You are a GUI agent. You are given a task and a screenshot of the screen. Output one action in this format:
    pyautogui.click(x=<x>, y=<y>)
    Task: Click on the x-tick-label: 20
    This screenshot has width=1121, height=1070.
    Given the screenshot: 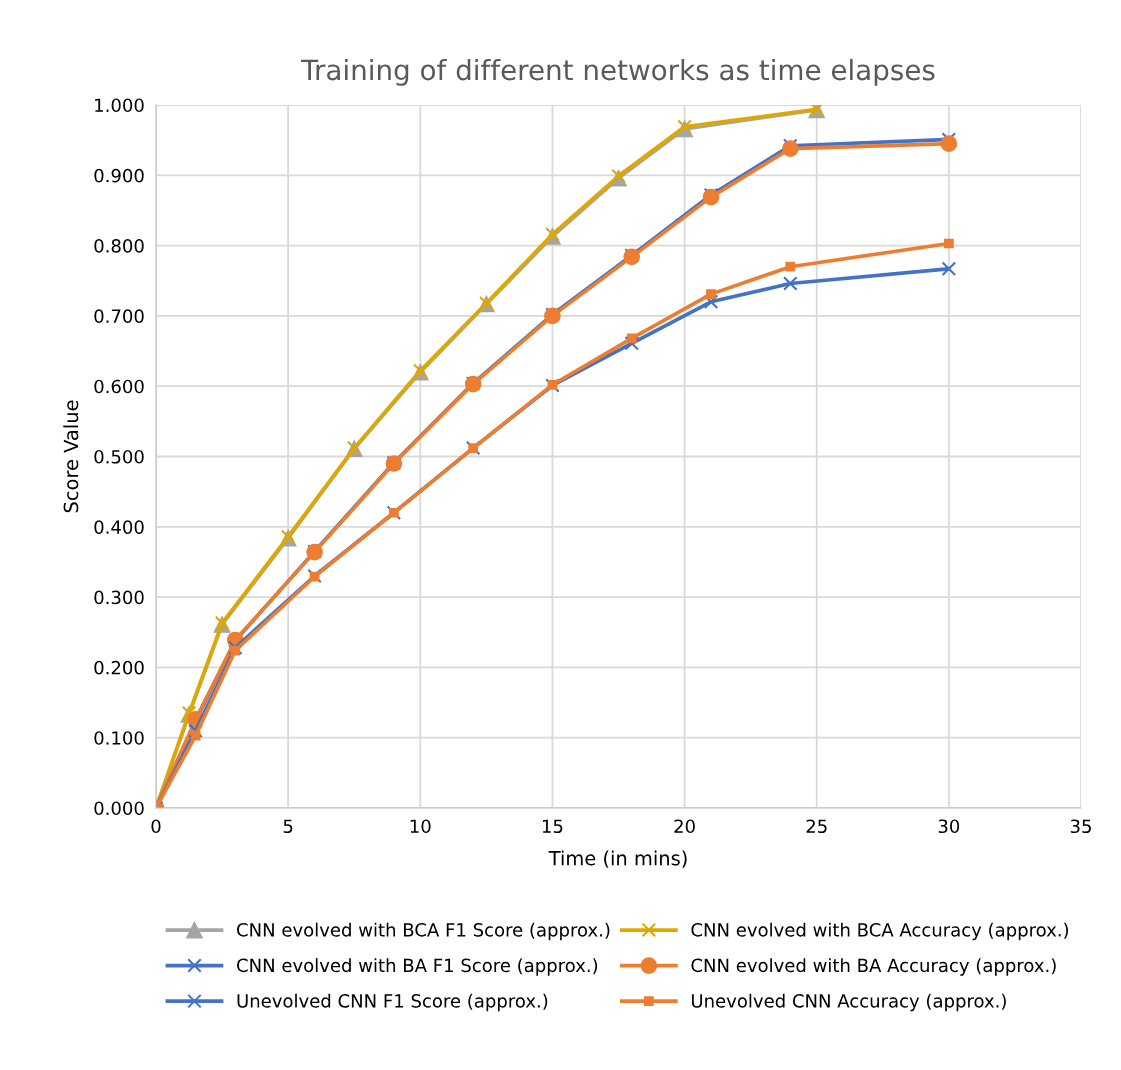 What is the action you would take?
    pyautogui.click(x=684, y=826)
    